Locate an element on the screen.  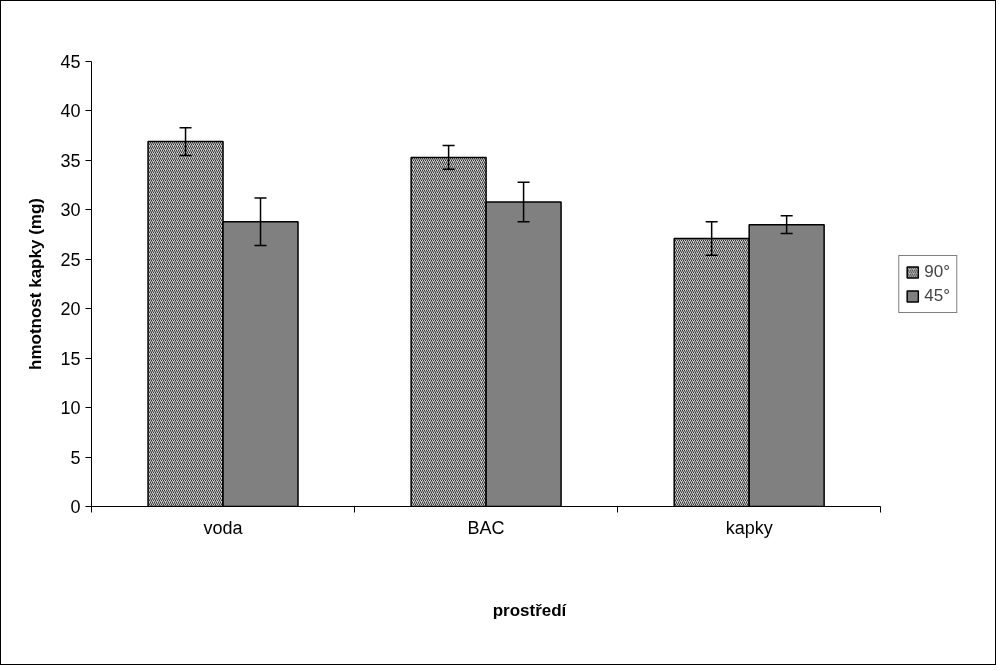
y-tick-label: 45 is located at coordinates (70, 62).